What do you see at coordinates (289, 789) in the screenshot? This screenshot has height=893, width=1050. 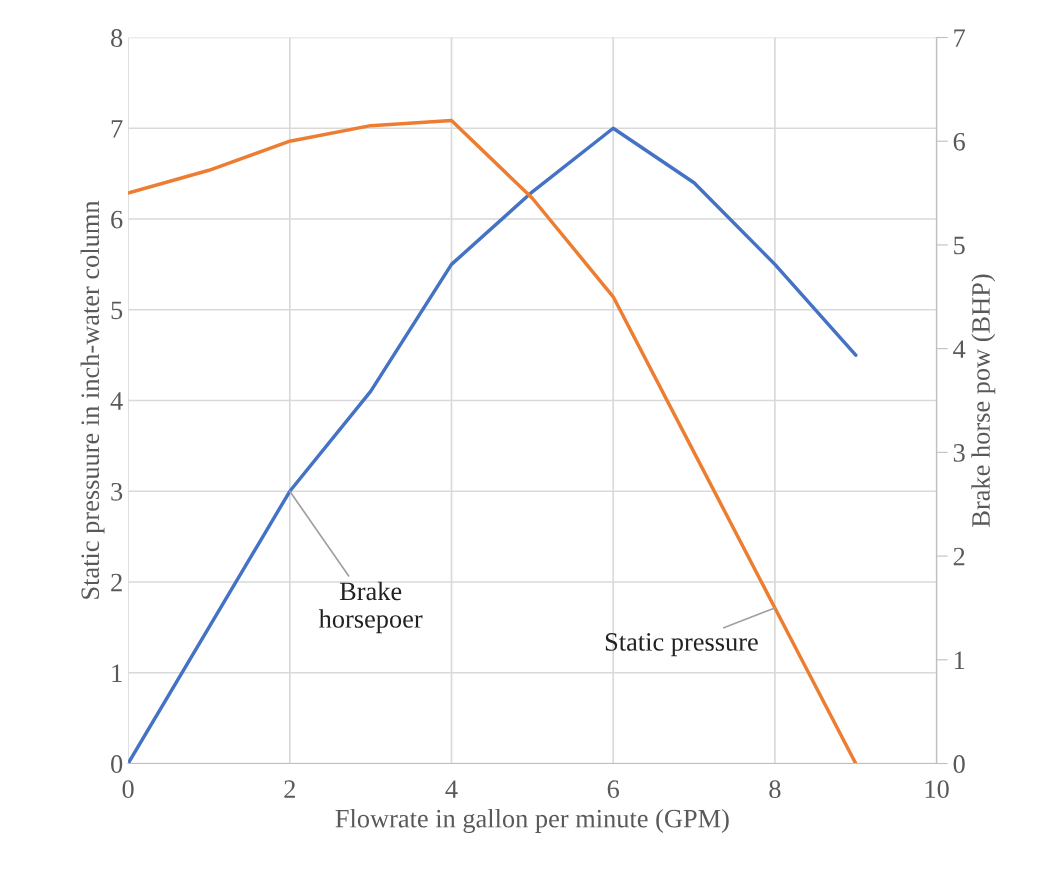 I see `x-tick-label: 2` at bounding box center [289, 789].